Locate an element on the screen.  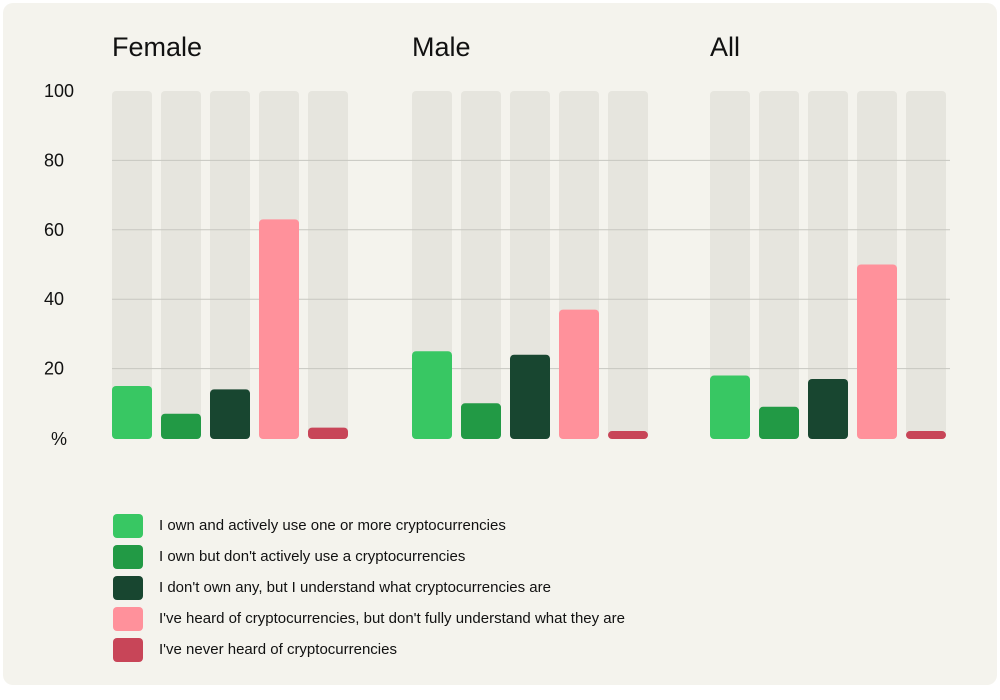
panel-female: Female is located at coordinates (230, 235).